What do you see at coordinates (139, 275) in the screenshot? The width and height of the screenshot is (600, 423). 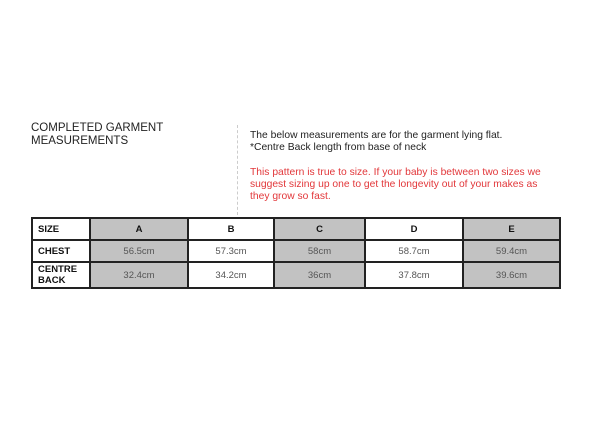 I see `table-cell: 32.4cm` at bounding box center [139, 275].